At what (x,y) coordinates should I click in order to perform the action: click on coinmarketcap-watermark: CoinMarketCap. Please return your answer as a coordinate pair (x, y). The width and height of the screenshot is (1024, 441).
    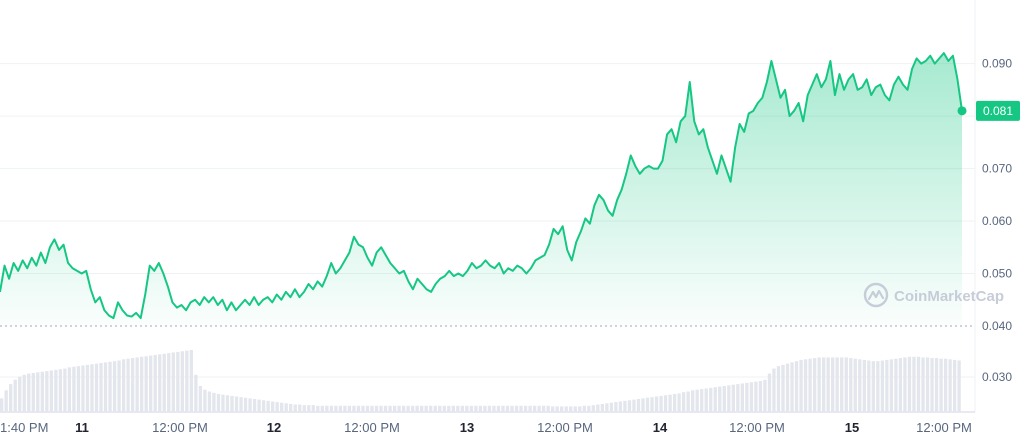
    Looking at the image, I should click on (933, 295).